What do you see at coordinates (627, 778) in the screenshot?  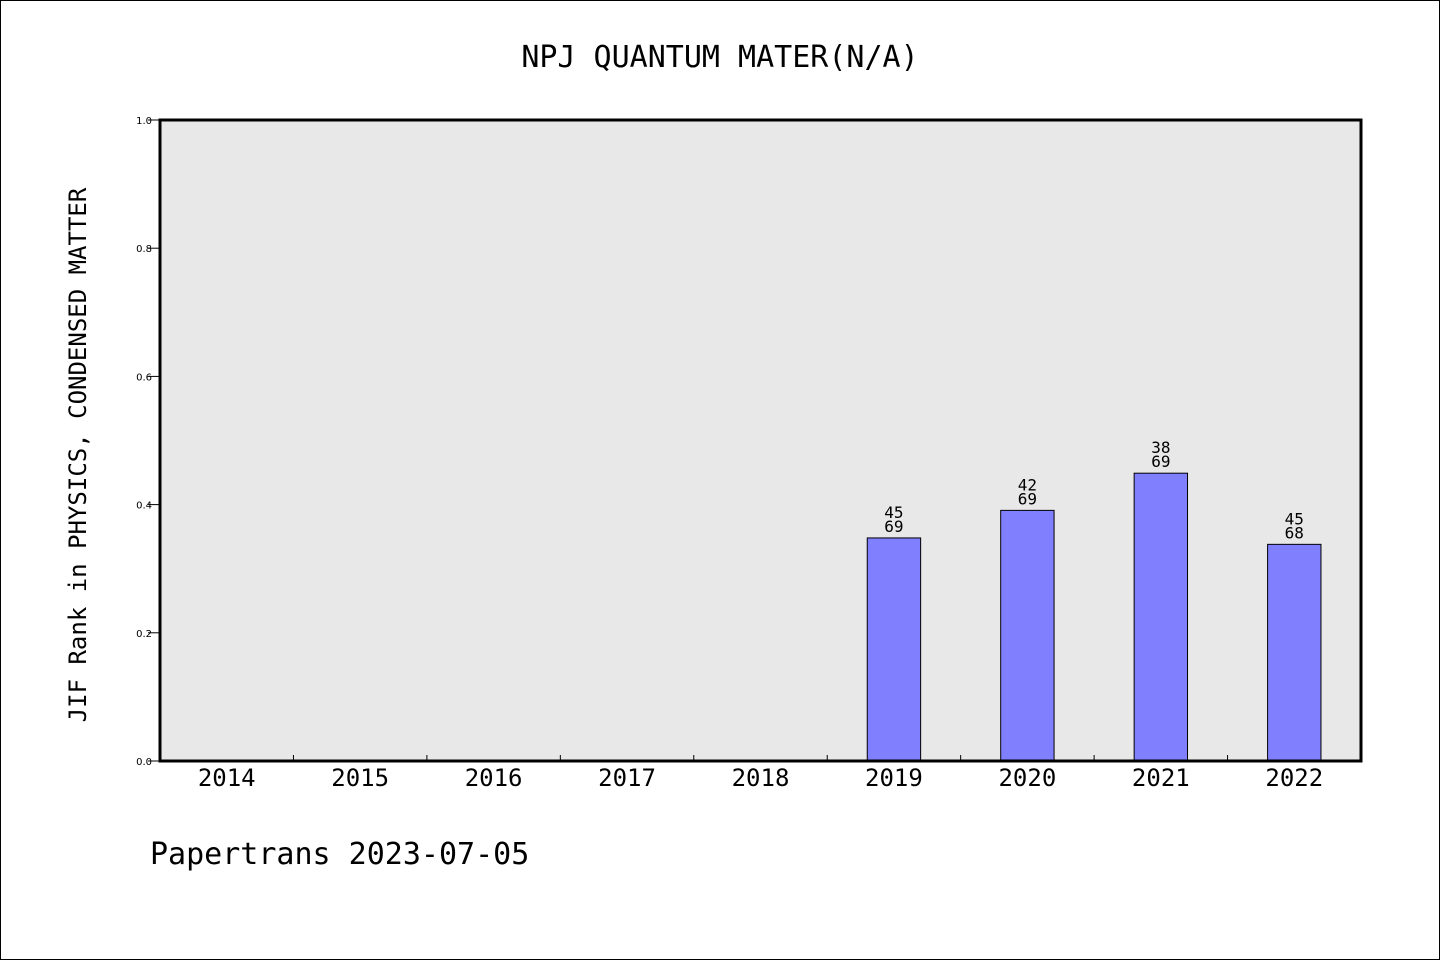 I see `x-tick-label: 2017` at bounding box center [627, 778].